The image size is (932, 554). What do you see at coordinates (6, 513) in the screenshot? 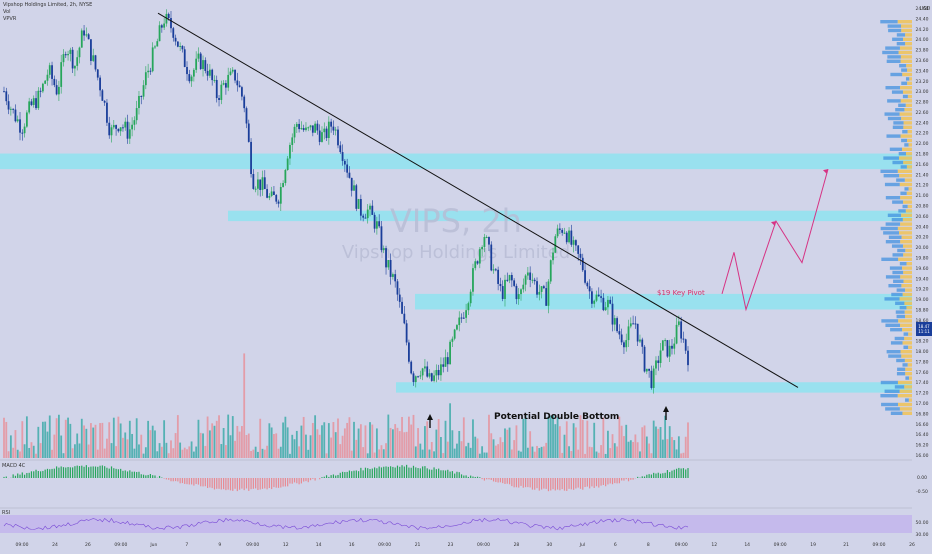
I see `rsi-label: RSI` at bounding box center [6, 513].